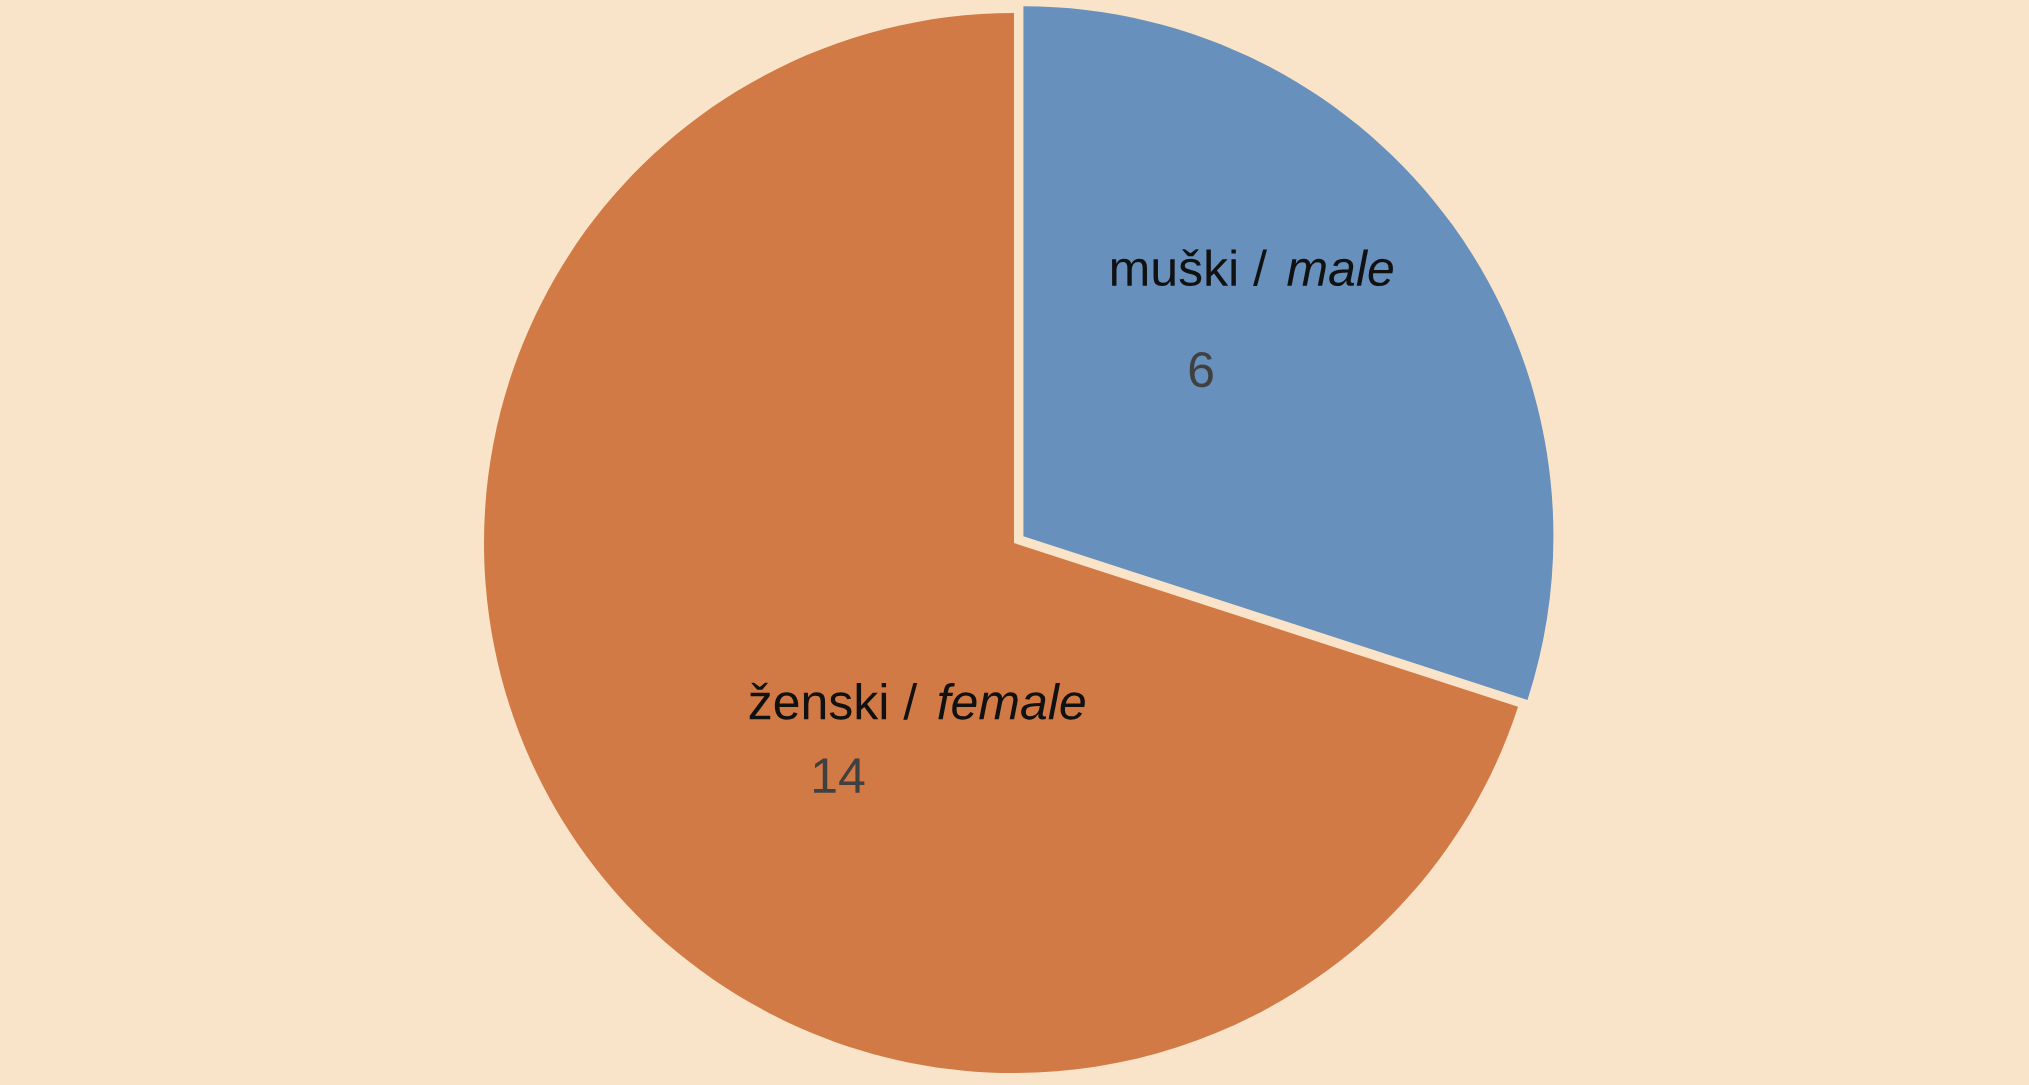 This screenshot has height=1085, width=2029. What do you see at coordinates (1201, 369) in the screenshot?
I see `data-label: 6` at bounding box center [1201, 369].